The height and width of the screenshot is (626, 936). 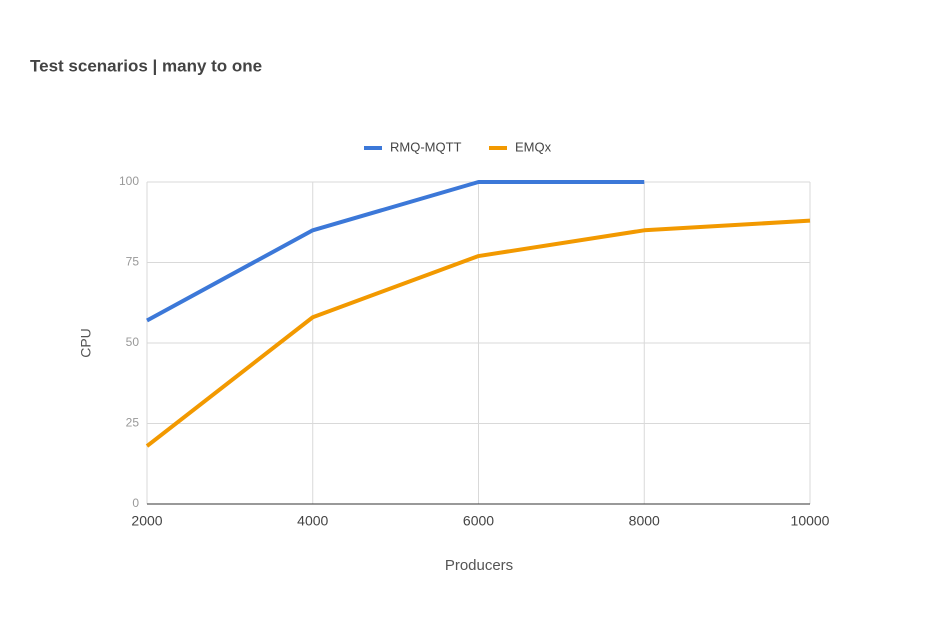 What do you see at coordinates (133, 423) in the screenshot?
I see `y-tick-label: 25` at bounding box center [133, 423].